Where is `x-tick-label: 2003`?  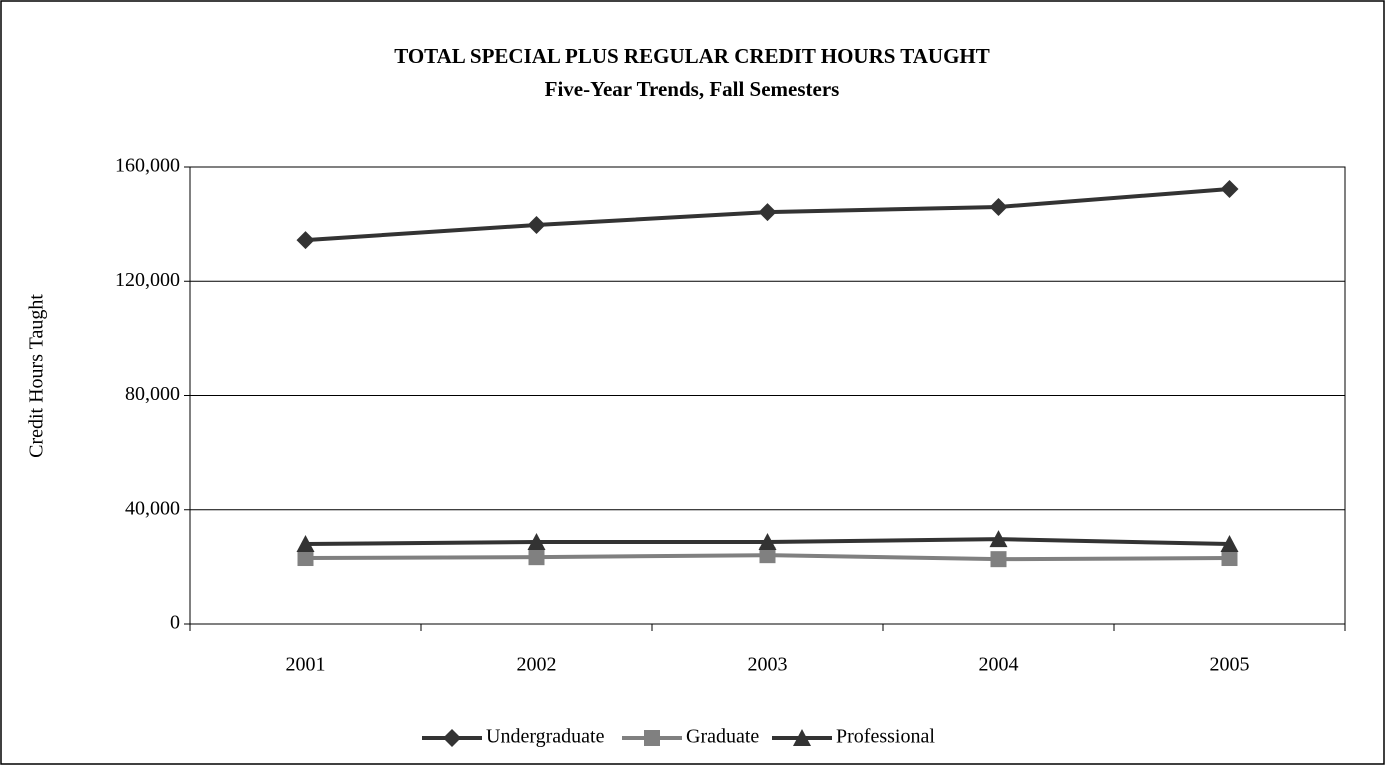
x-tick-label: 2003 is located at coordinates (768, 665).